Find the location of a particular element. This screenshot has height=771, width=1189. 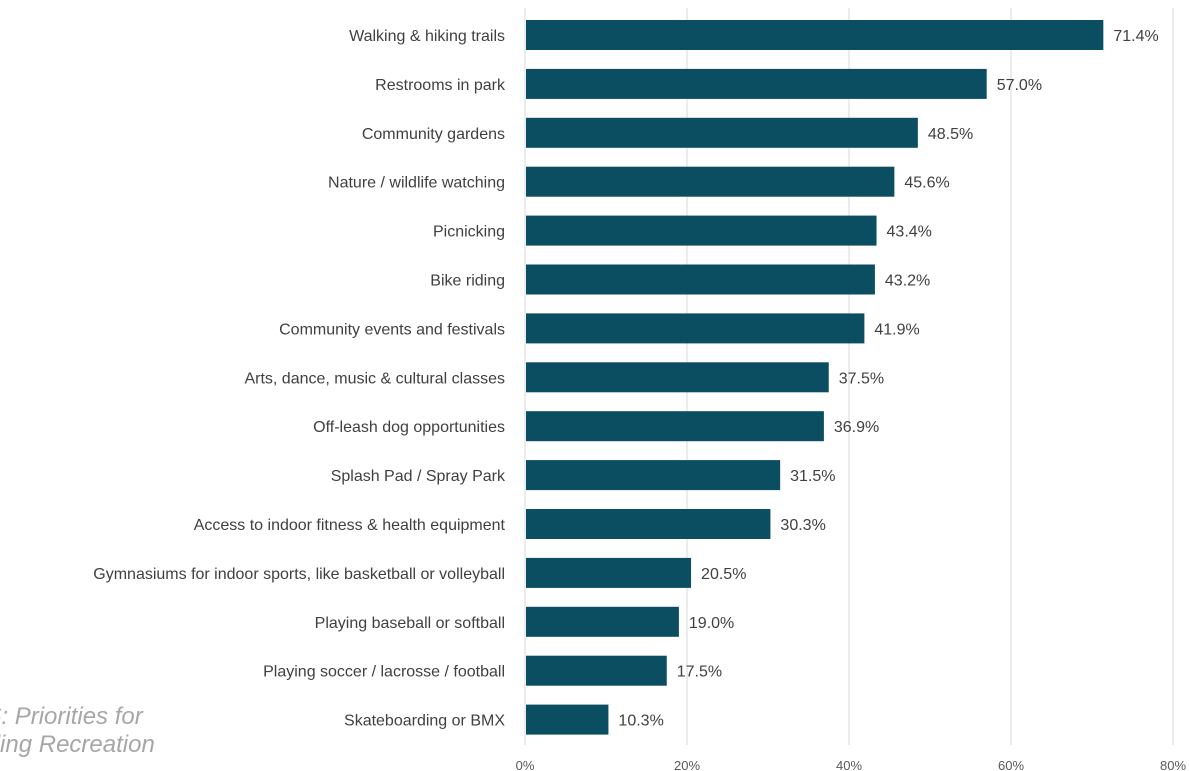

figure-caption: re 6: Priorities for anding Recreation is located at coordinates (77, 731).